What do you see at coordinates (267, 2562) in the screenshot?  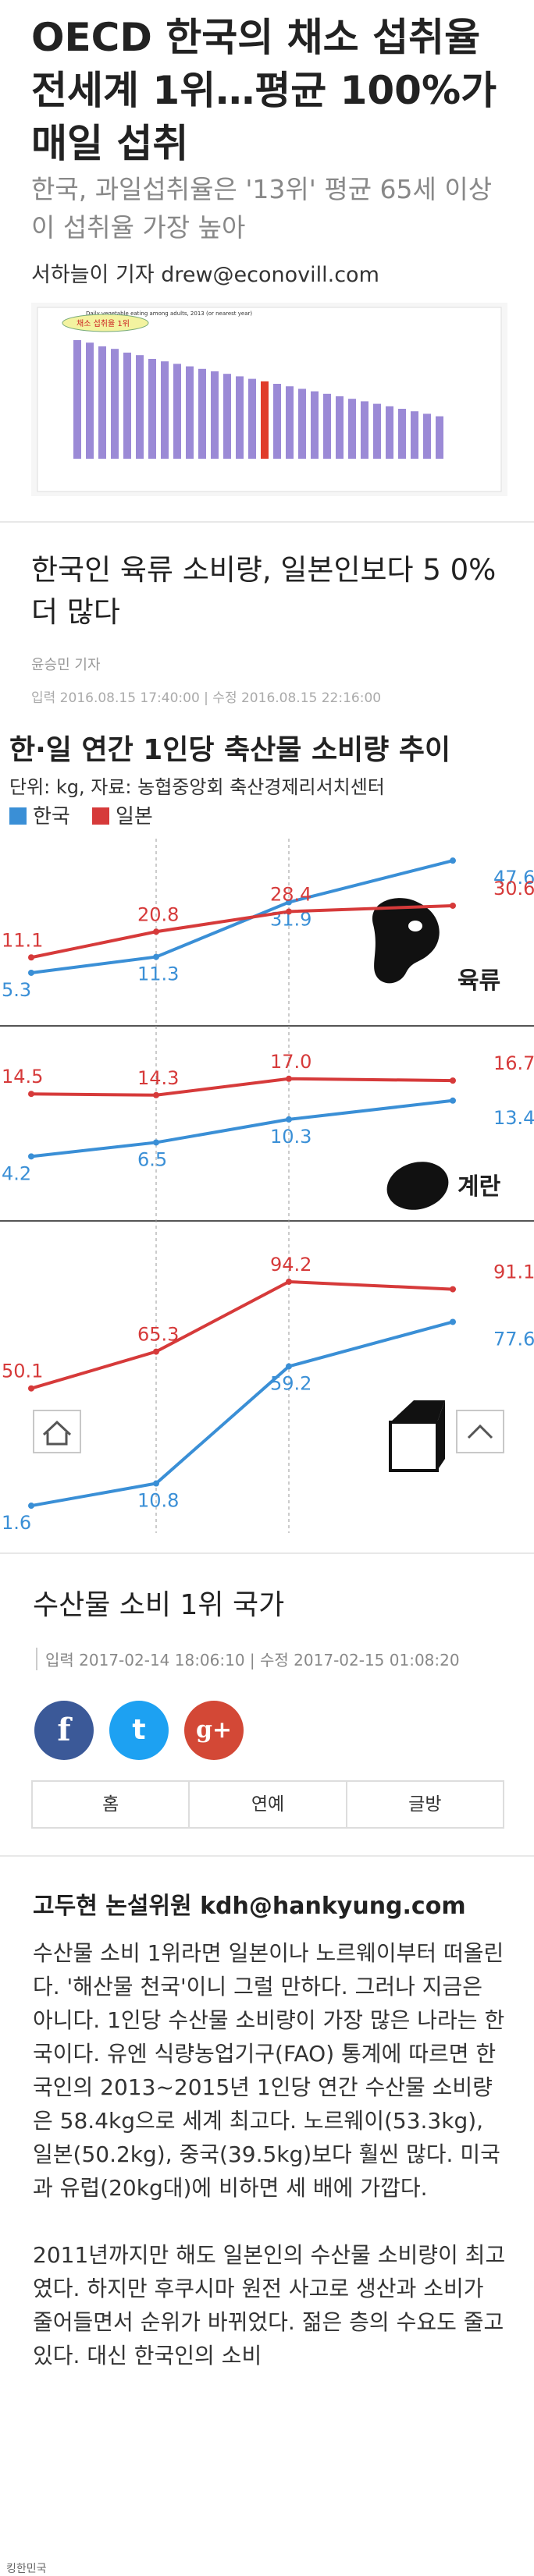 I see `footer-bar` at bounding box center [267, 2562].